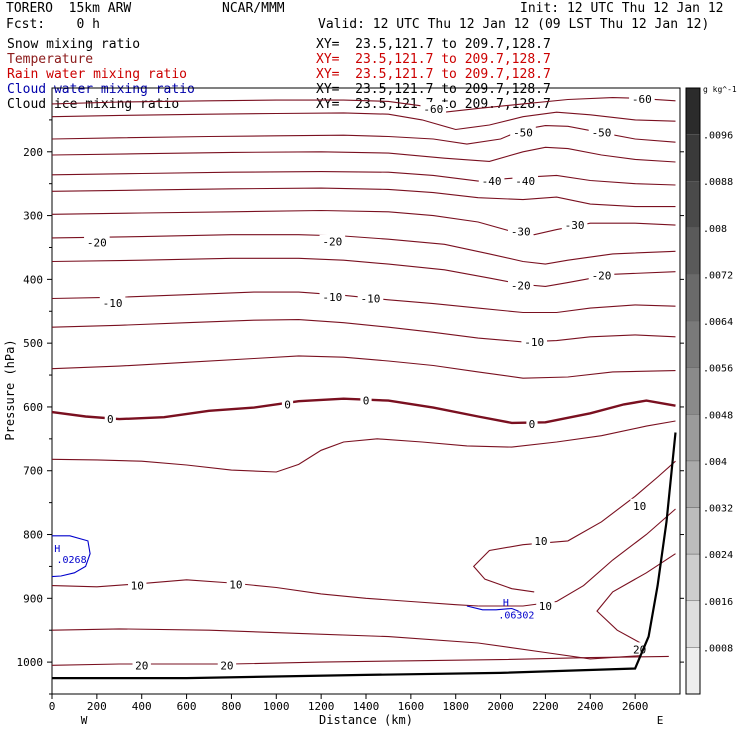 Image resolution: width=740 pixels, height=740 pixels. I want to click on y-tick-label: 400, so click(33, 279).